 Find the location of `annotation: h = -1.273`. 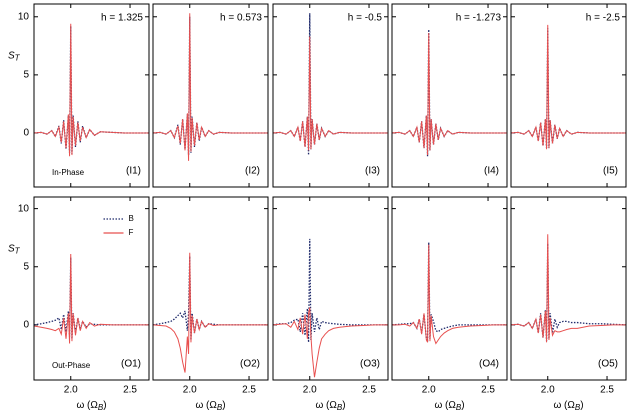

annotation: h = -1.273 is located at coordinates (479, 18).